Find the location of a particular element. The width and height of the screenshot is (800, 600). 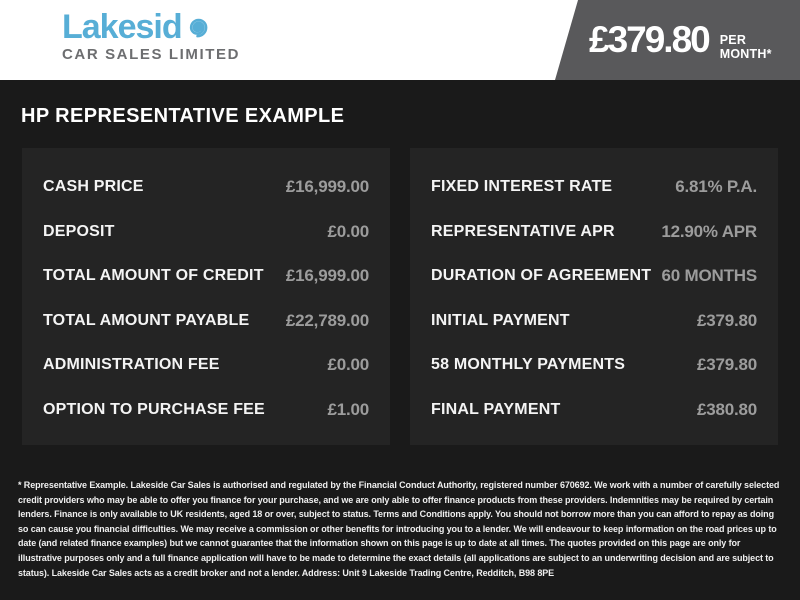

lakeside-logo: Lakesid CAR SALES LIMITED is located at coordinates (151, 36).